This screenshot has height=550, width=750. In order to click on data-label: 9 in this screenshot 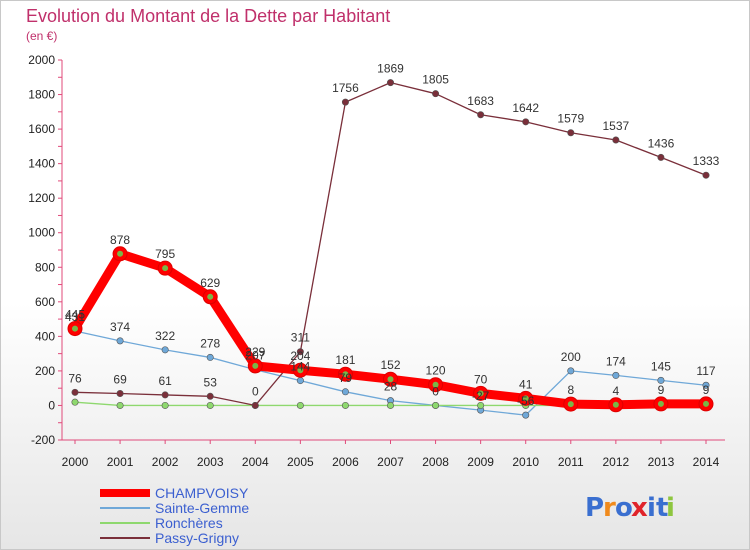, I will do `click(661, 390)`.